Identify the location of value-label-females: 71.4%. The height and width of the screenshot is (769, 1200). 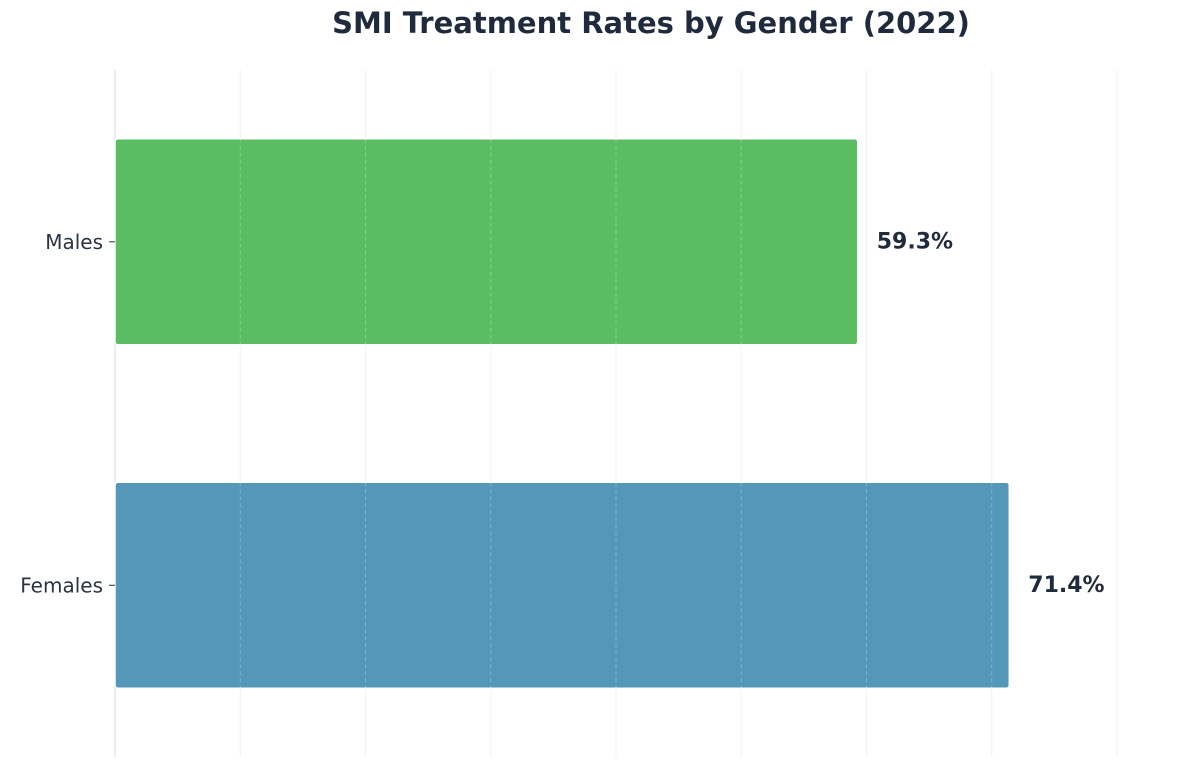
(1066, 585).